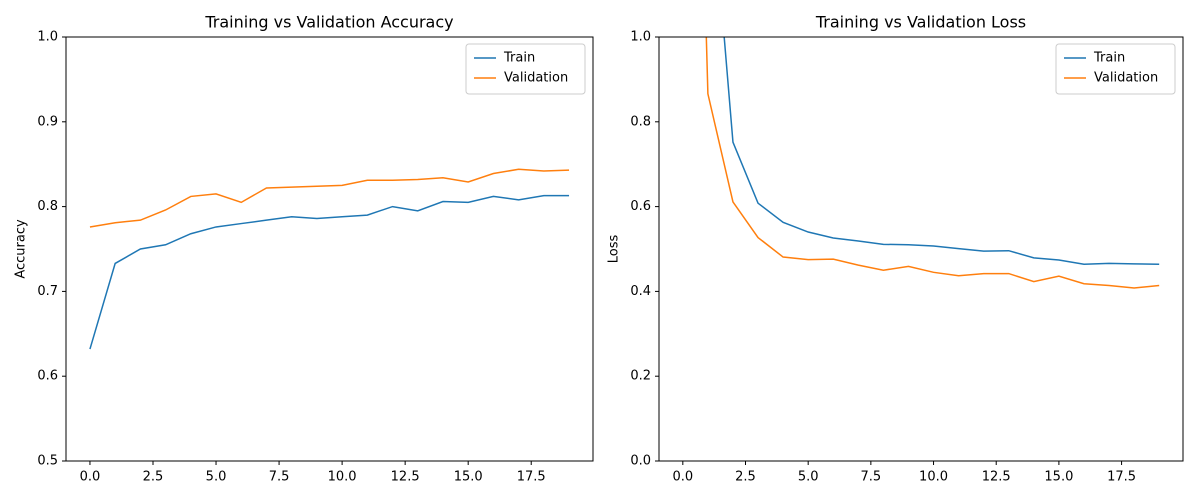 This screenshot has width=1200, height=500. I want to click on chart-title: Training vs Validation Loss, so click(920, 22).